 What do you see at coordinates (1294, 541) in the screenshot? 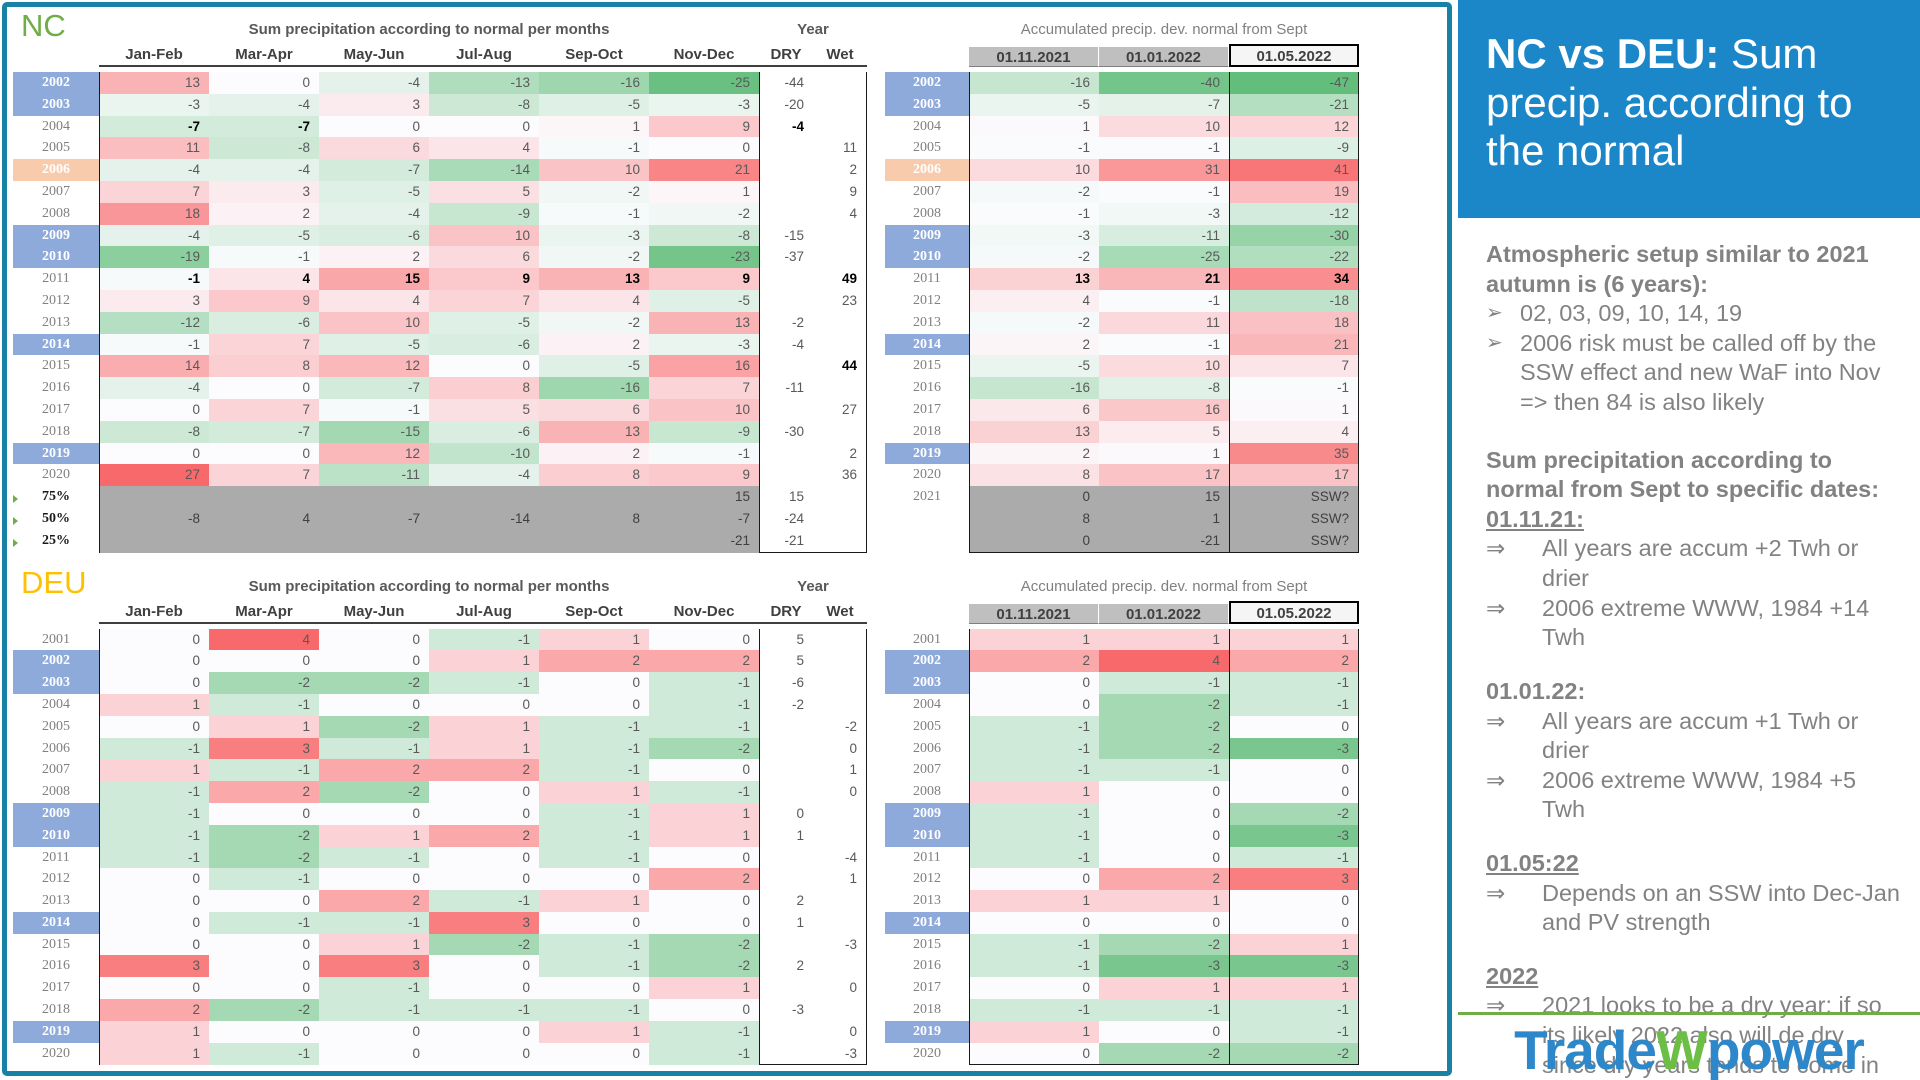
I see `summary-accum-cell: SSW?` at bounding box center [1294, 541].